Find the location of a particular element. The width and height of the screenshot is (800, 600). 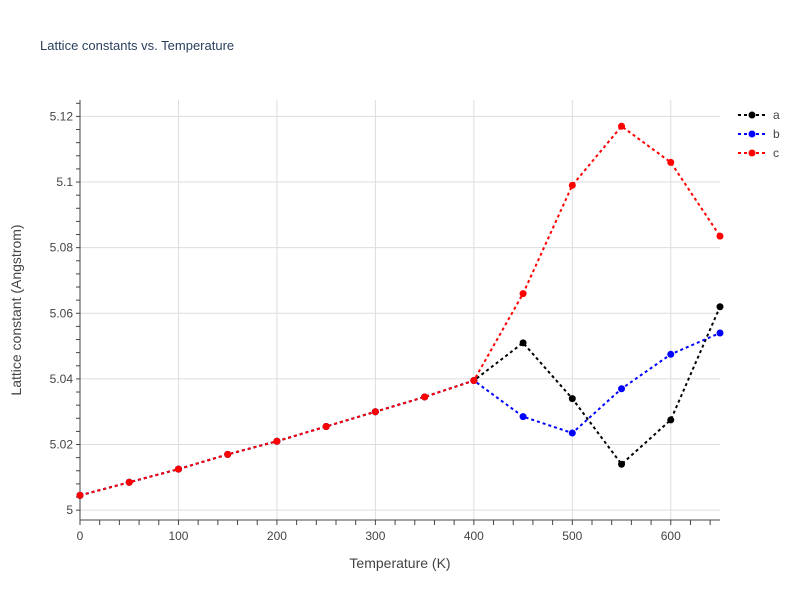

y-tick-label: 5.1 is located at coordinates (64, 182).